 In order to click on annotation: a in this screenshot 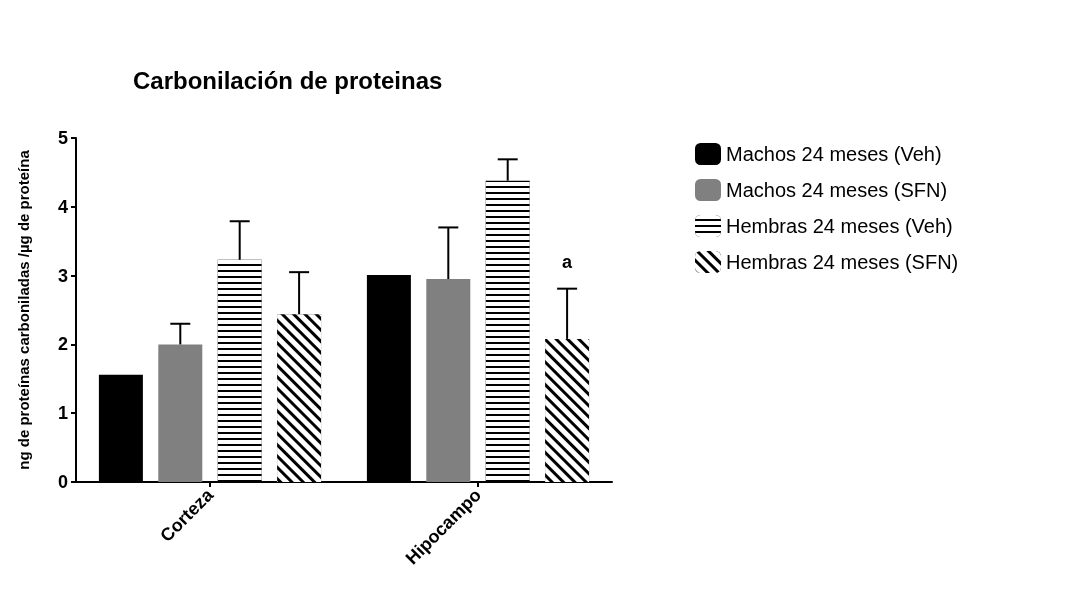, I will do `click(568, 261)`.